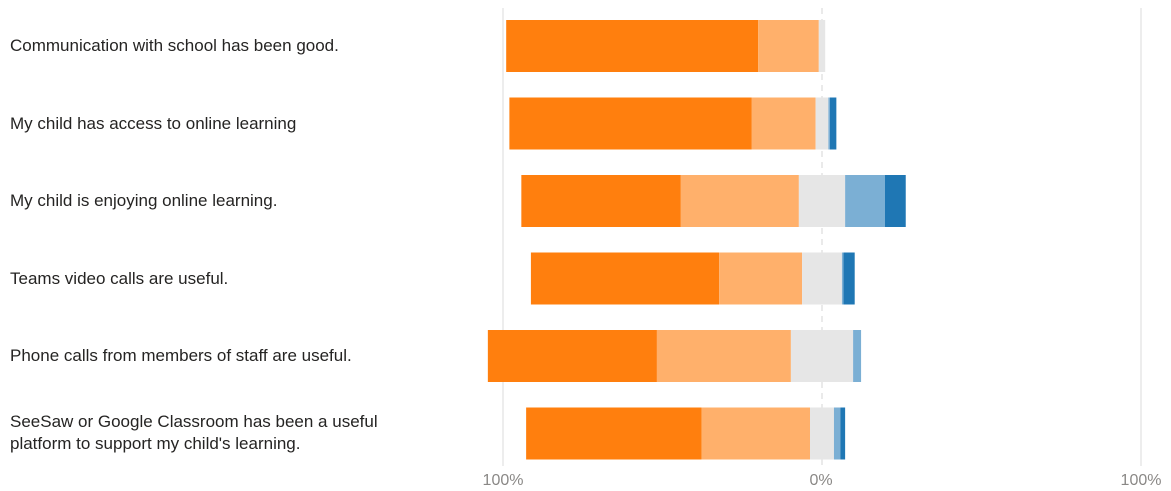 The height and width of the screenshot is (491, 1171). What do you see at coordinates (572, 356) in the screenshot?
I see `bar-segment-row5-series1` at bounding box center [572, 356].